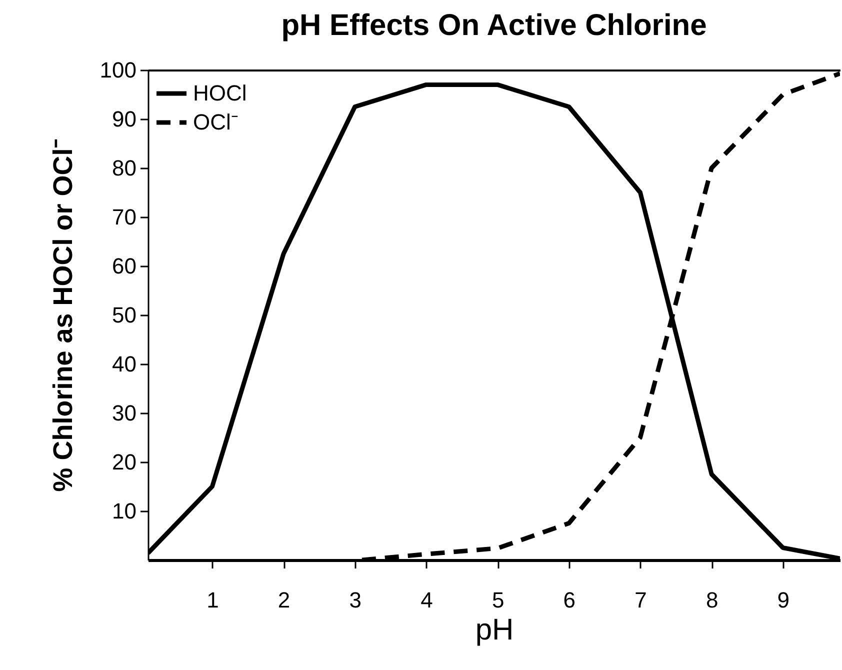 The height and width of the screenshot is (670, 842). What do you see at coordinates (124, 315) in the screenshot?
I see `y-tick-label: 50` at bounding box center [124, 315].